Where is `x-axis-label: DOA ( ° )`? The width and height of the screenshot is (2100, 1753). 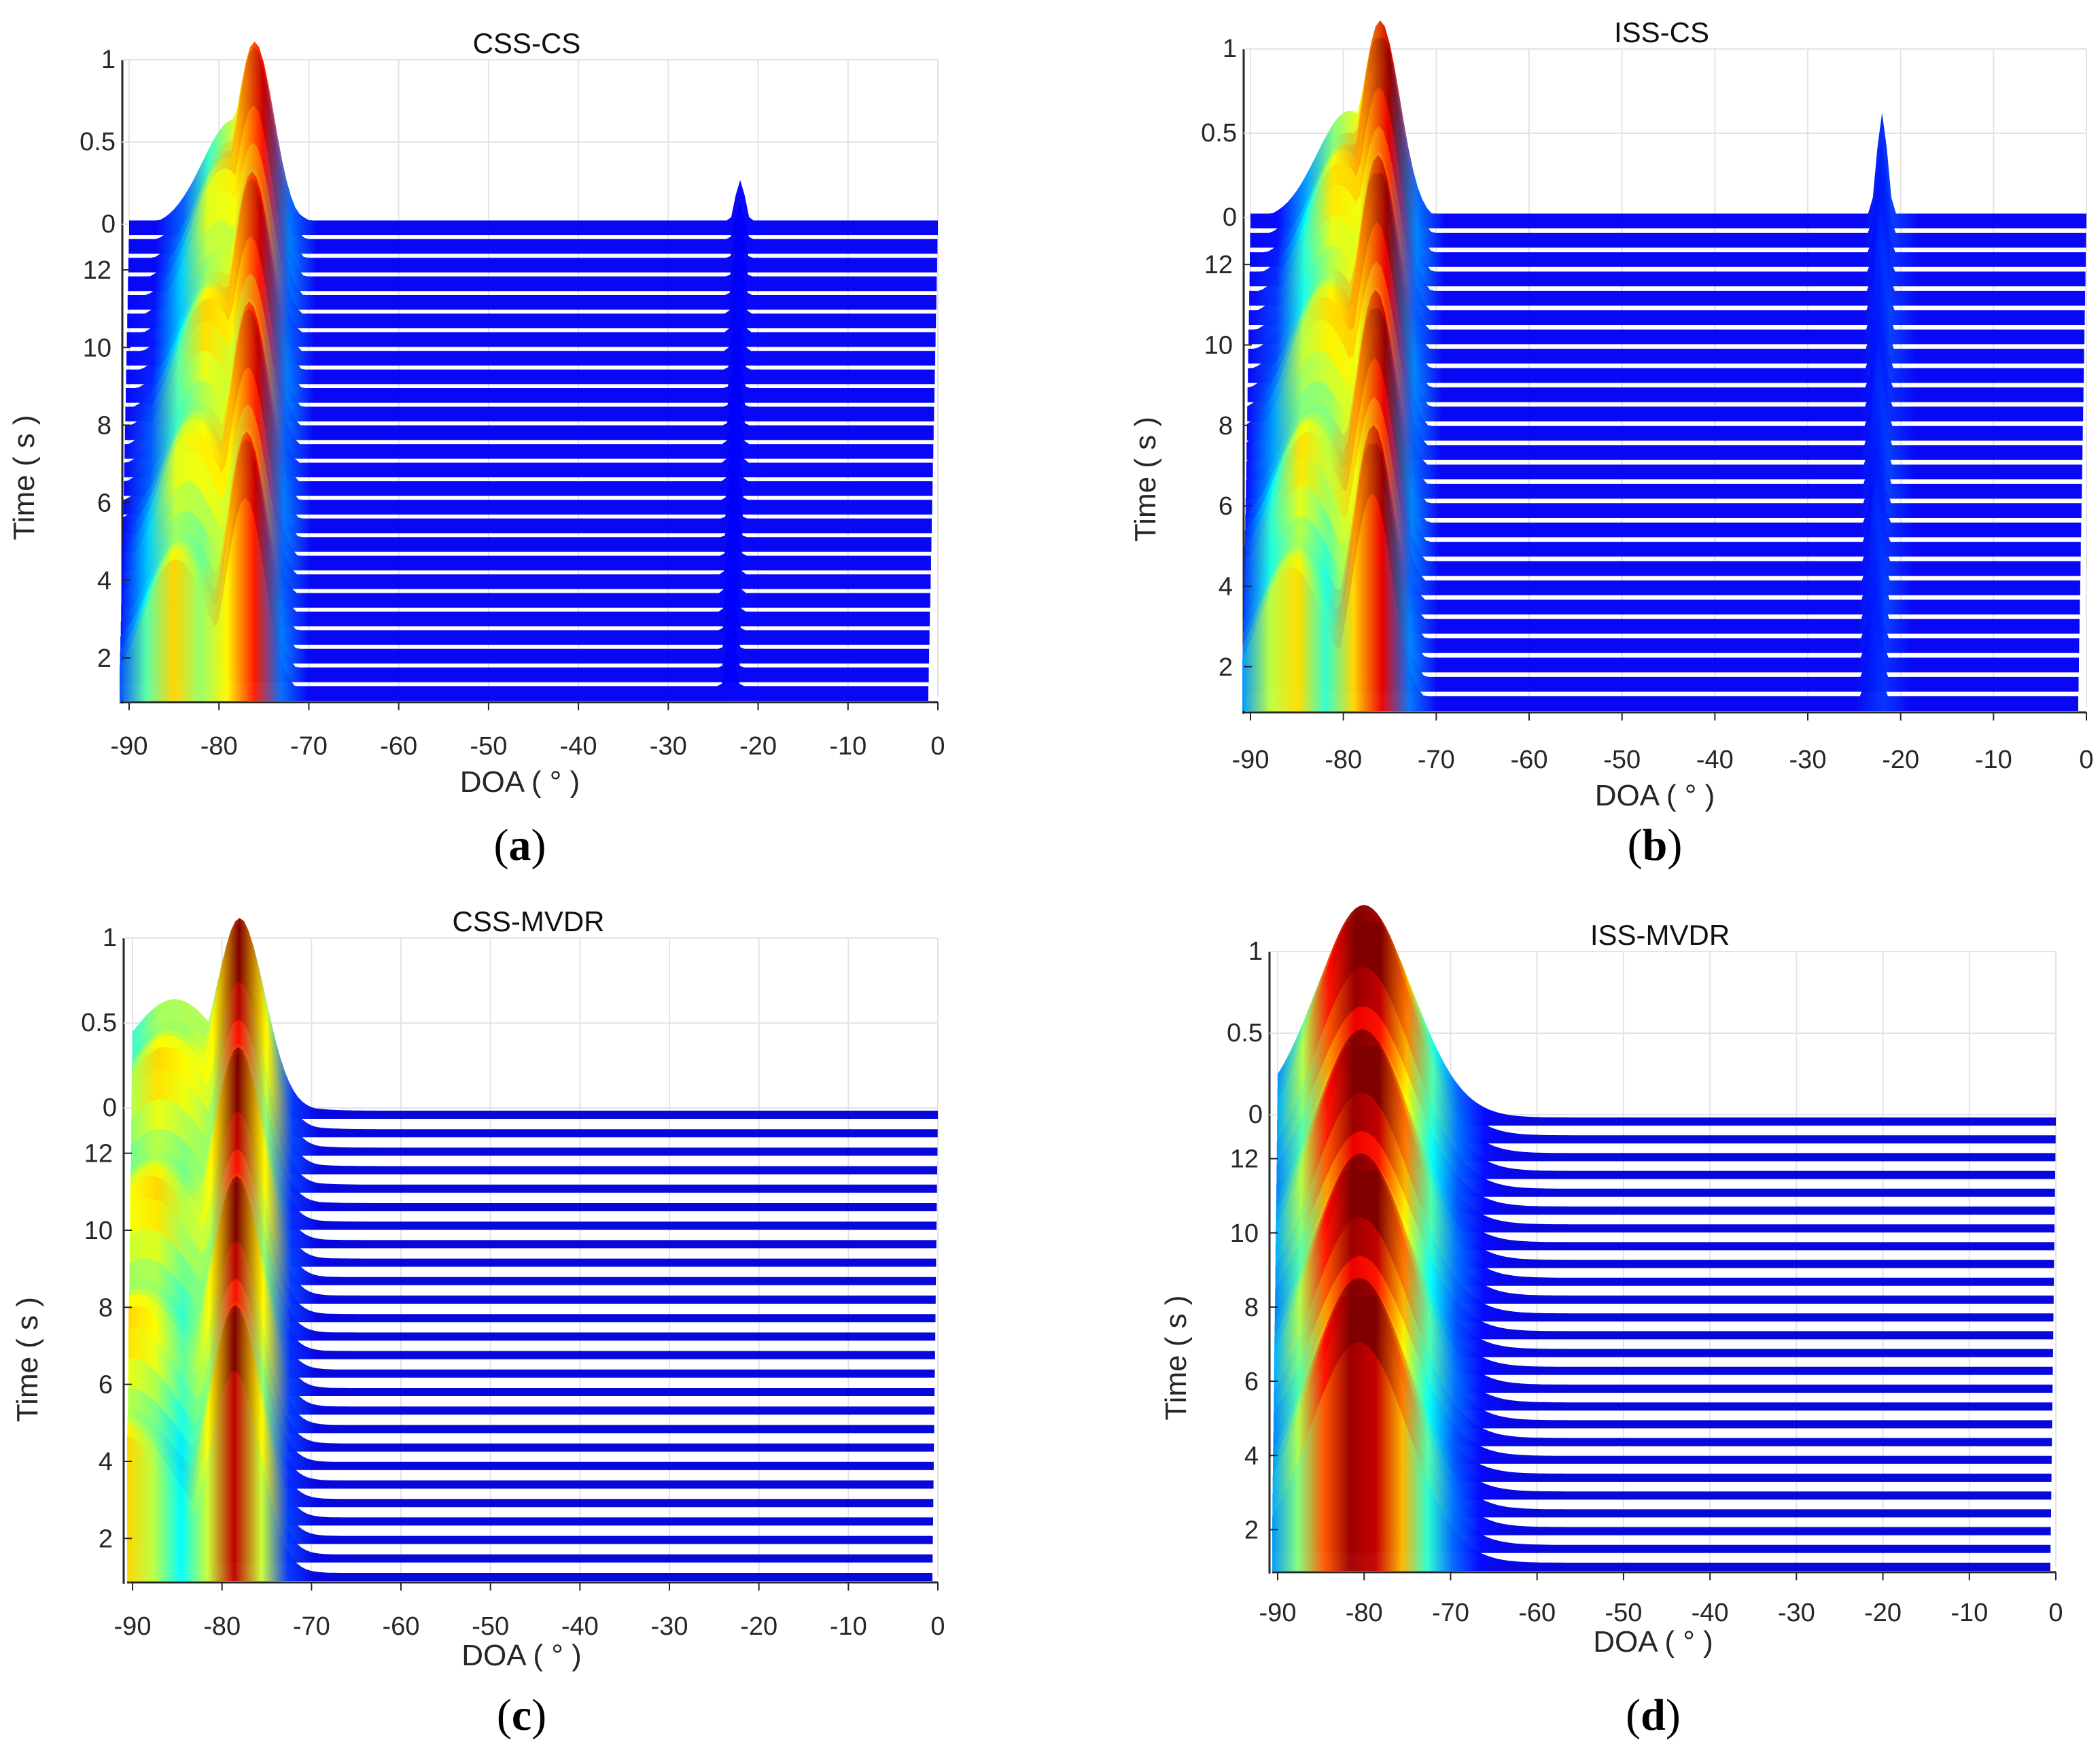
x-axis-label: DOA ( ° ) is located at coordinates (521, 1655).